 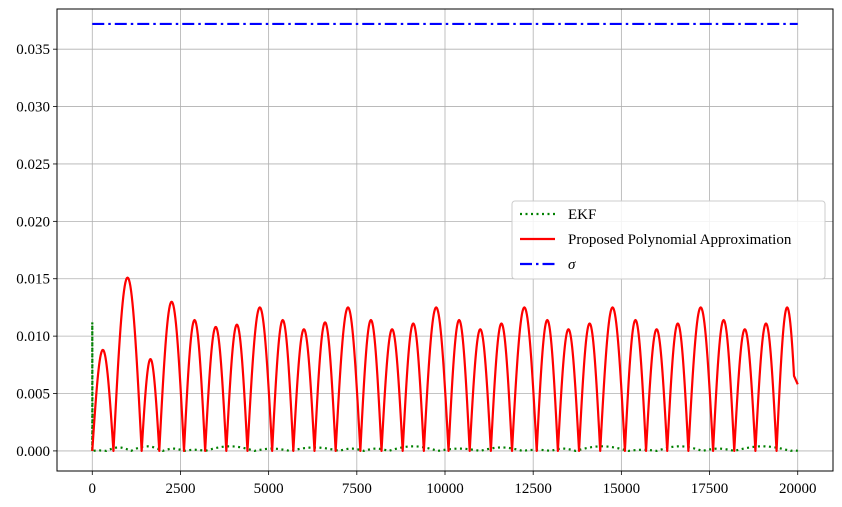 What do you see at coordinates (622, 489) in the screenshot?
I see `x-tick-label: 15000` at bounding box center [622, 489].